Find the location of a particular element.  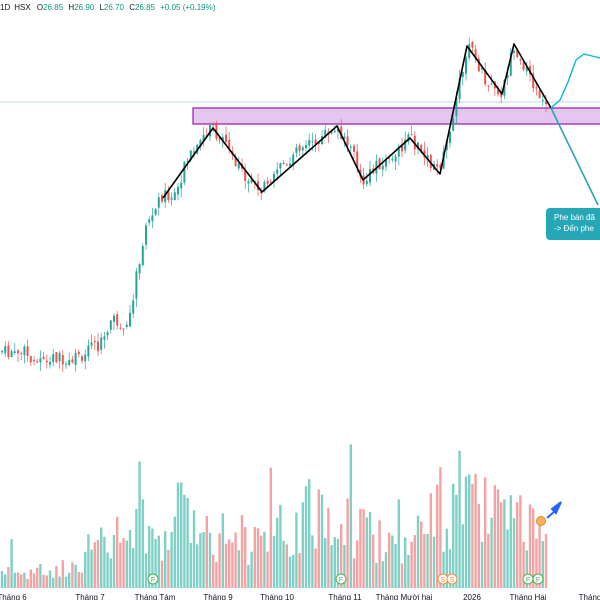

open-label: O is located at coordinates (40, 7).